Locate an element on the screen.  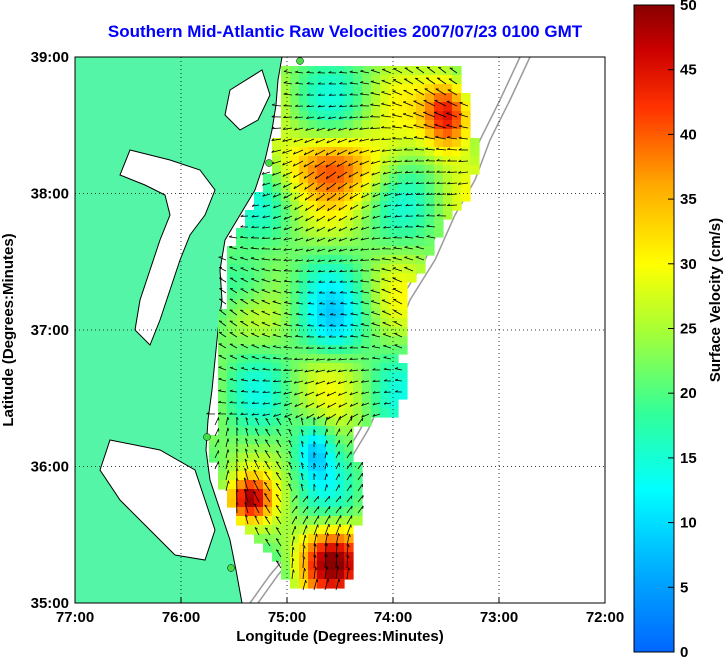
y-tick-label: 38:00 is located at coordinates (50, 194).